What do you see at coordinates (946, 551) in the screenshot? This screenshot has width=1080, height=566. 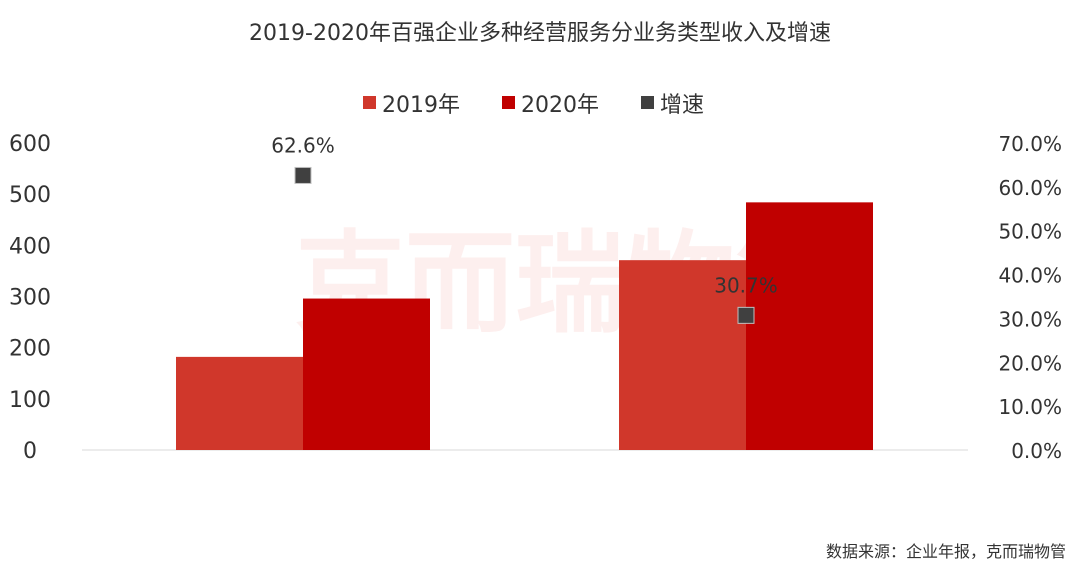 I see `source-note: 数据来源：企业年报，克而瑞物管` at bounding box center [946, 551].